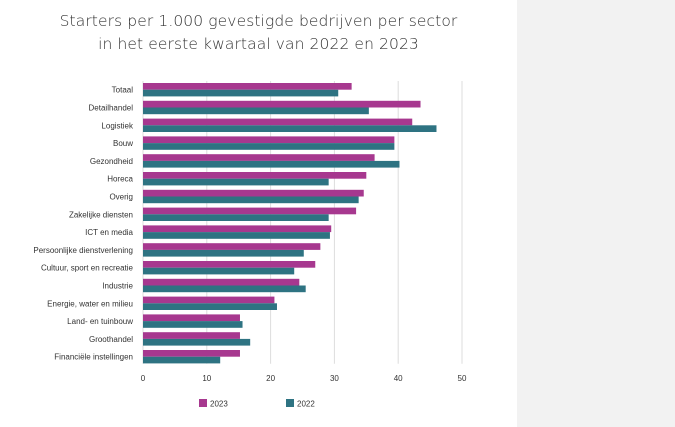  Describe the element at coordinates (90, 303) in the screenshot. I see `category-label: Energie, water en milieu` at that location.